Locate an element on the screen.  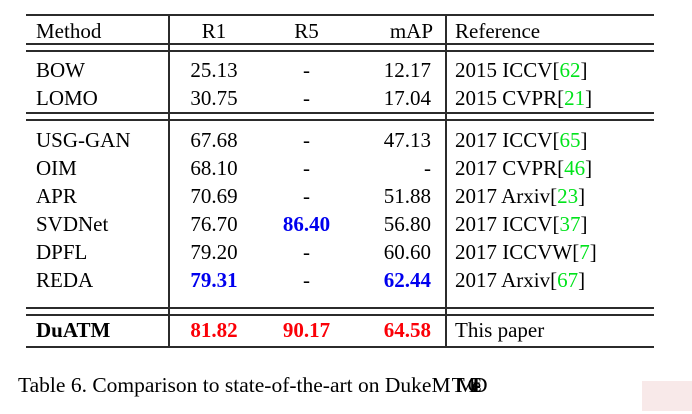
column-header-ref: Reference is located at coordinates (498, 31).